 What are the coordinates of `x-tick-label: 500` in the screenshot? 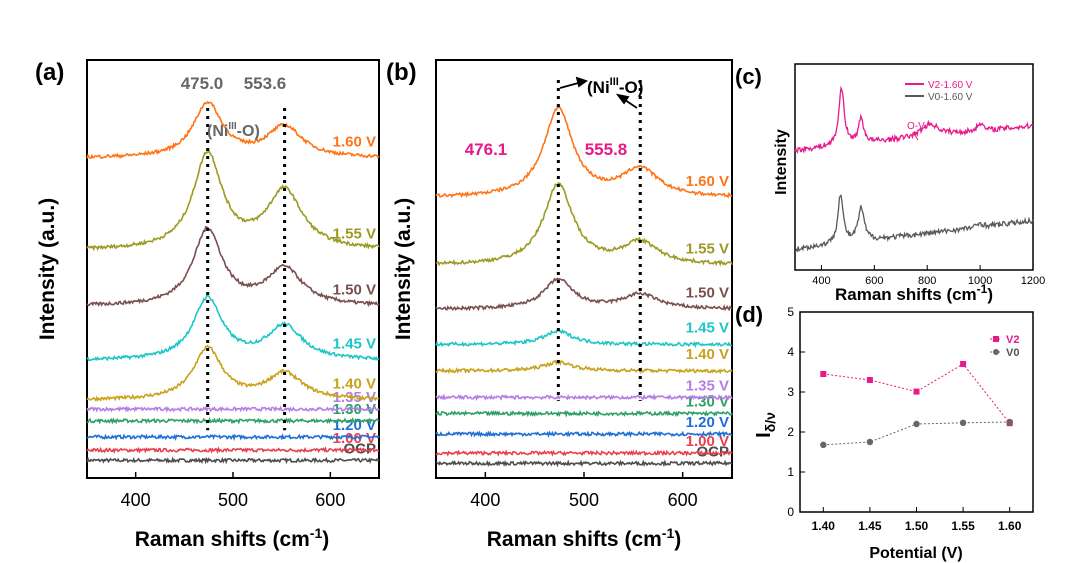 It's located at (584, 500).